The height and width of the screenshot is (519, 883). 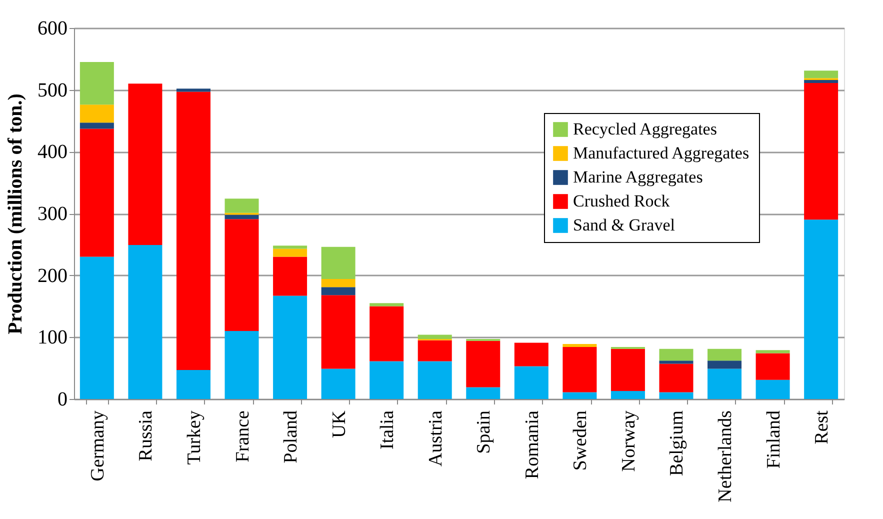 What do you see at coordinates (484, 432) in the screenshot?
I see `x-tick-label: Spain` at bounding box center [484, 432].